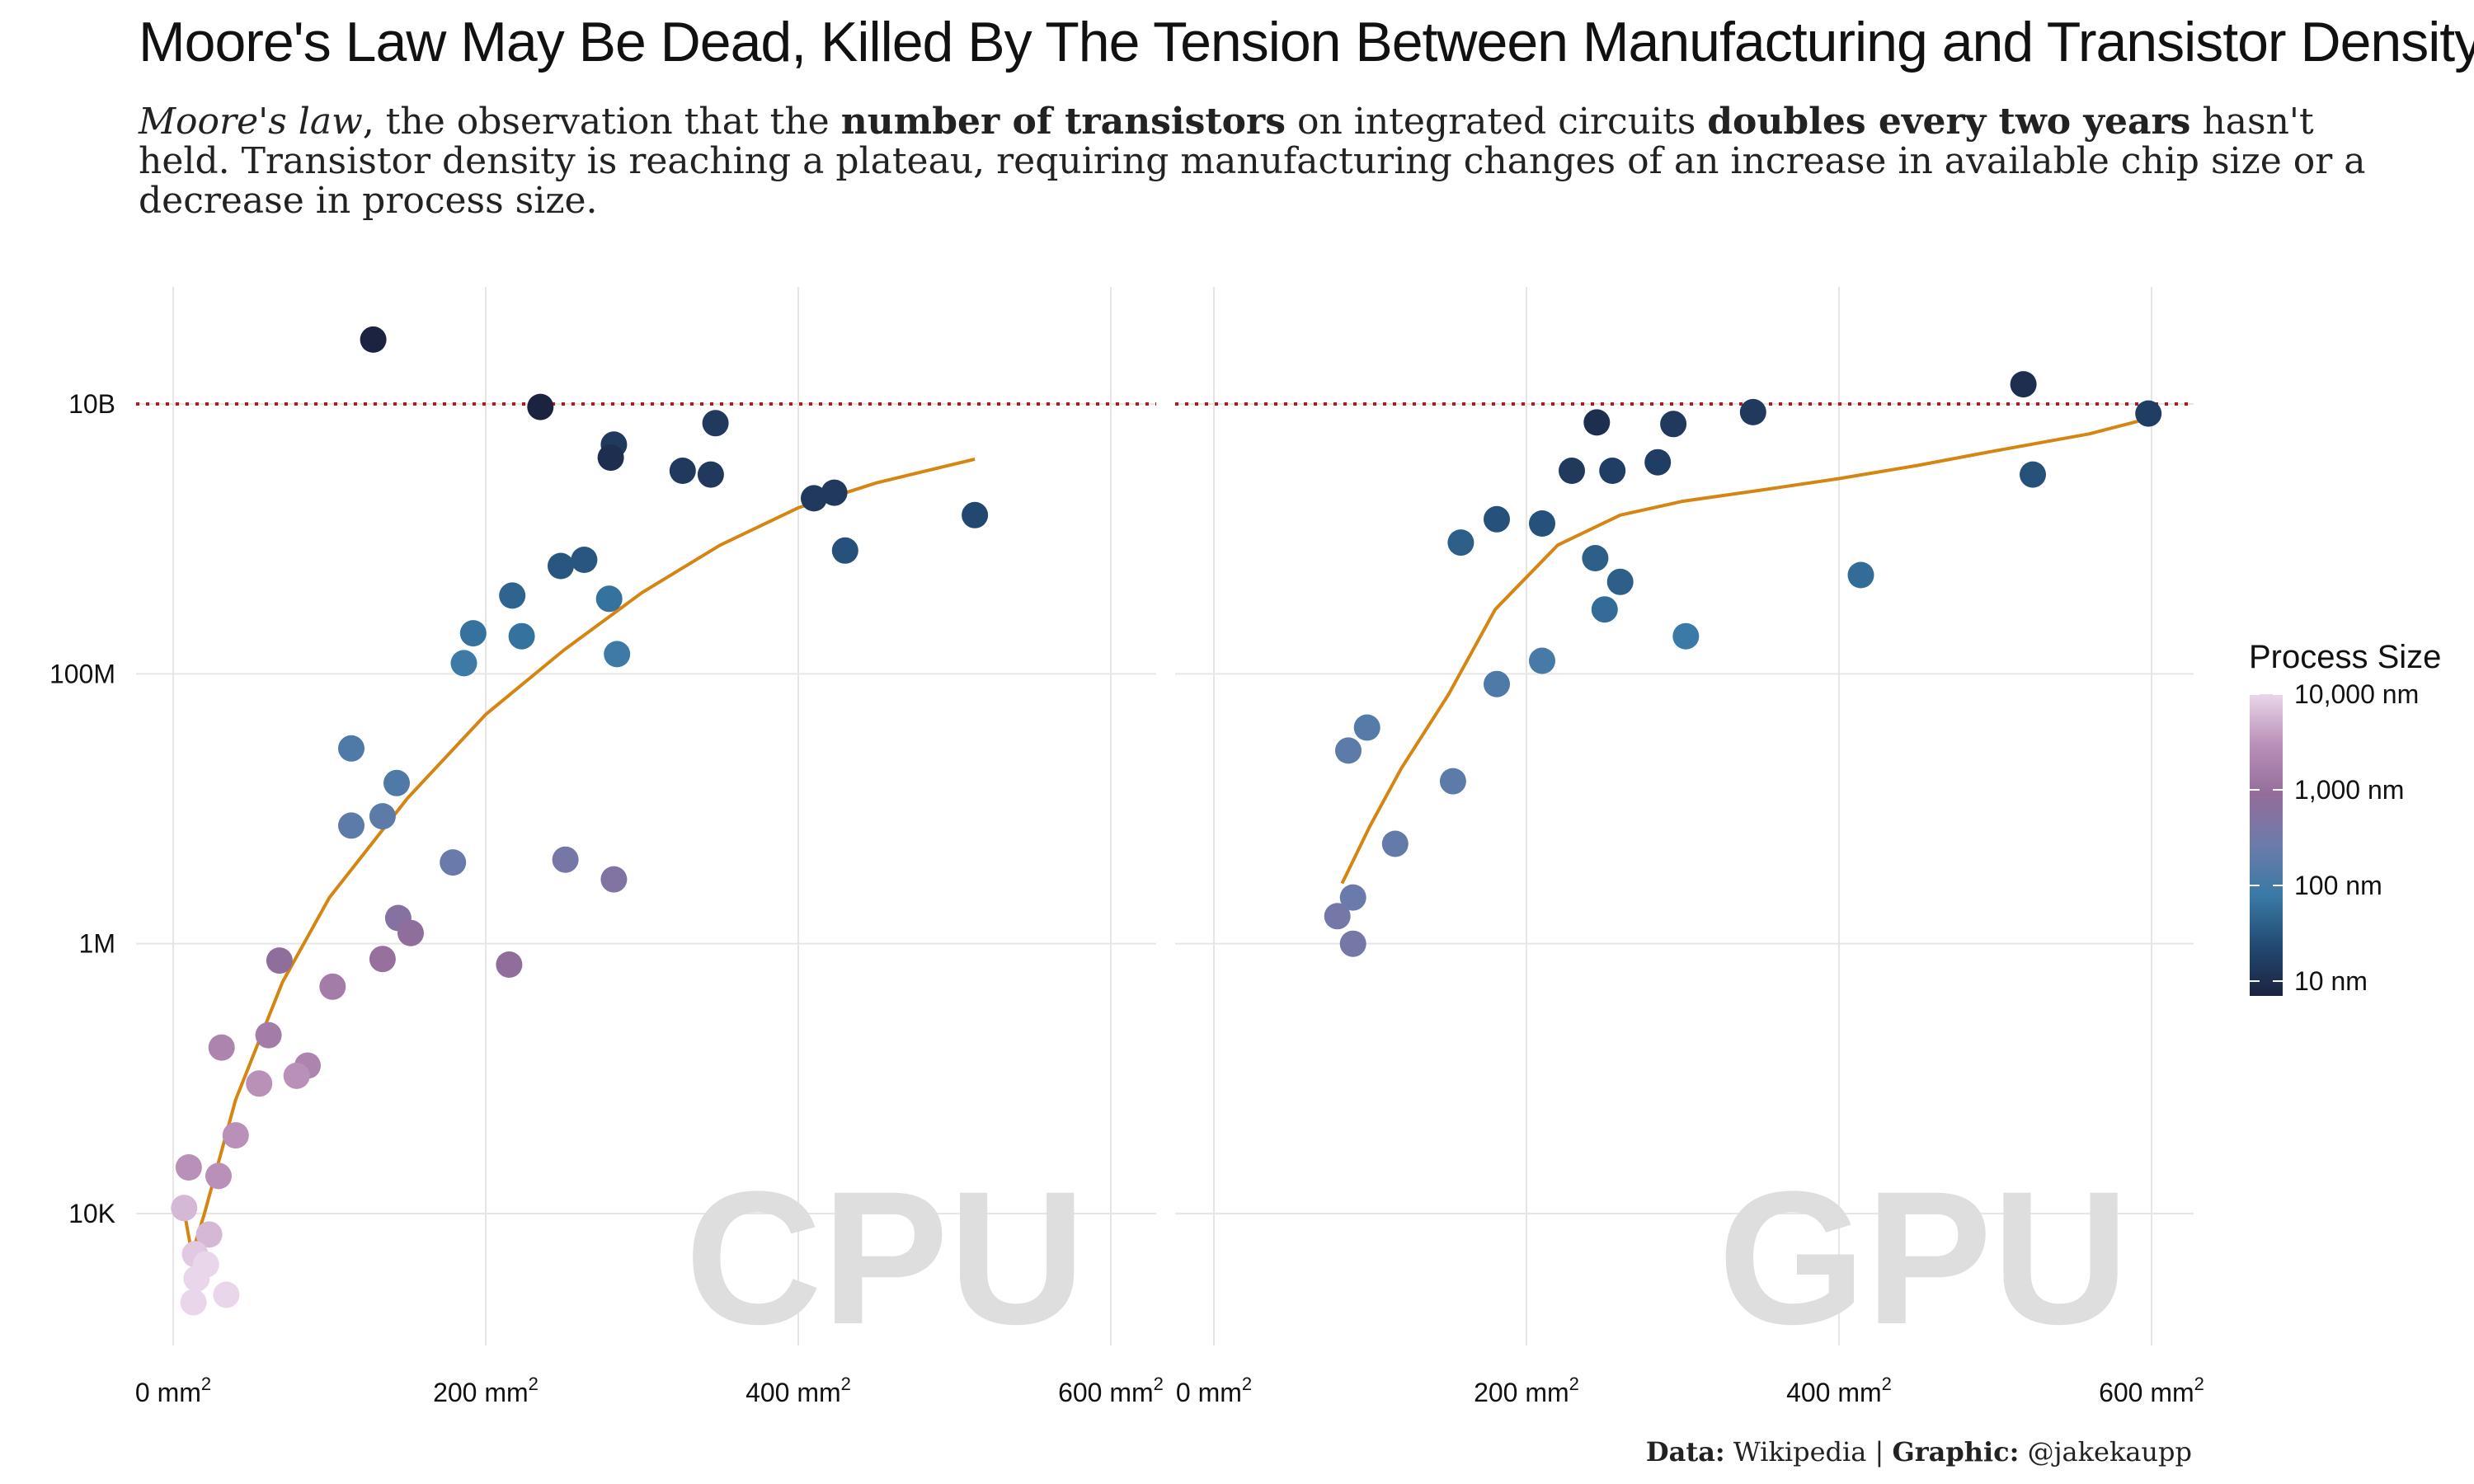  What do you see at coordinates (2338, 886) in the screenshot?
I see `legend-label: 100 nm` at bounding box center [2338, 886].